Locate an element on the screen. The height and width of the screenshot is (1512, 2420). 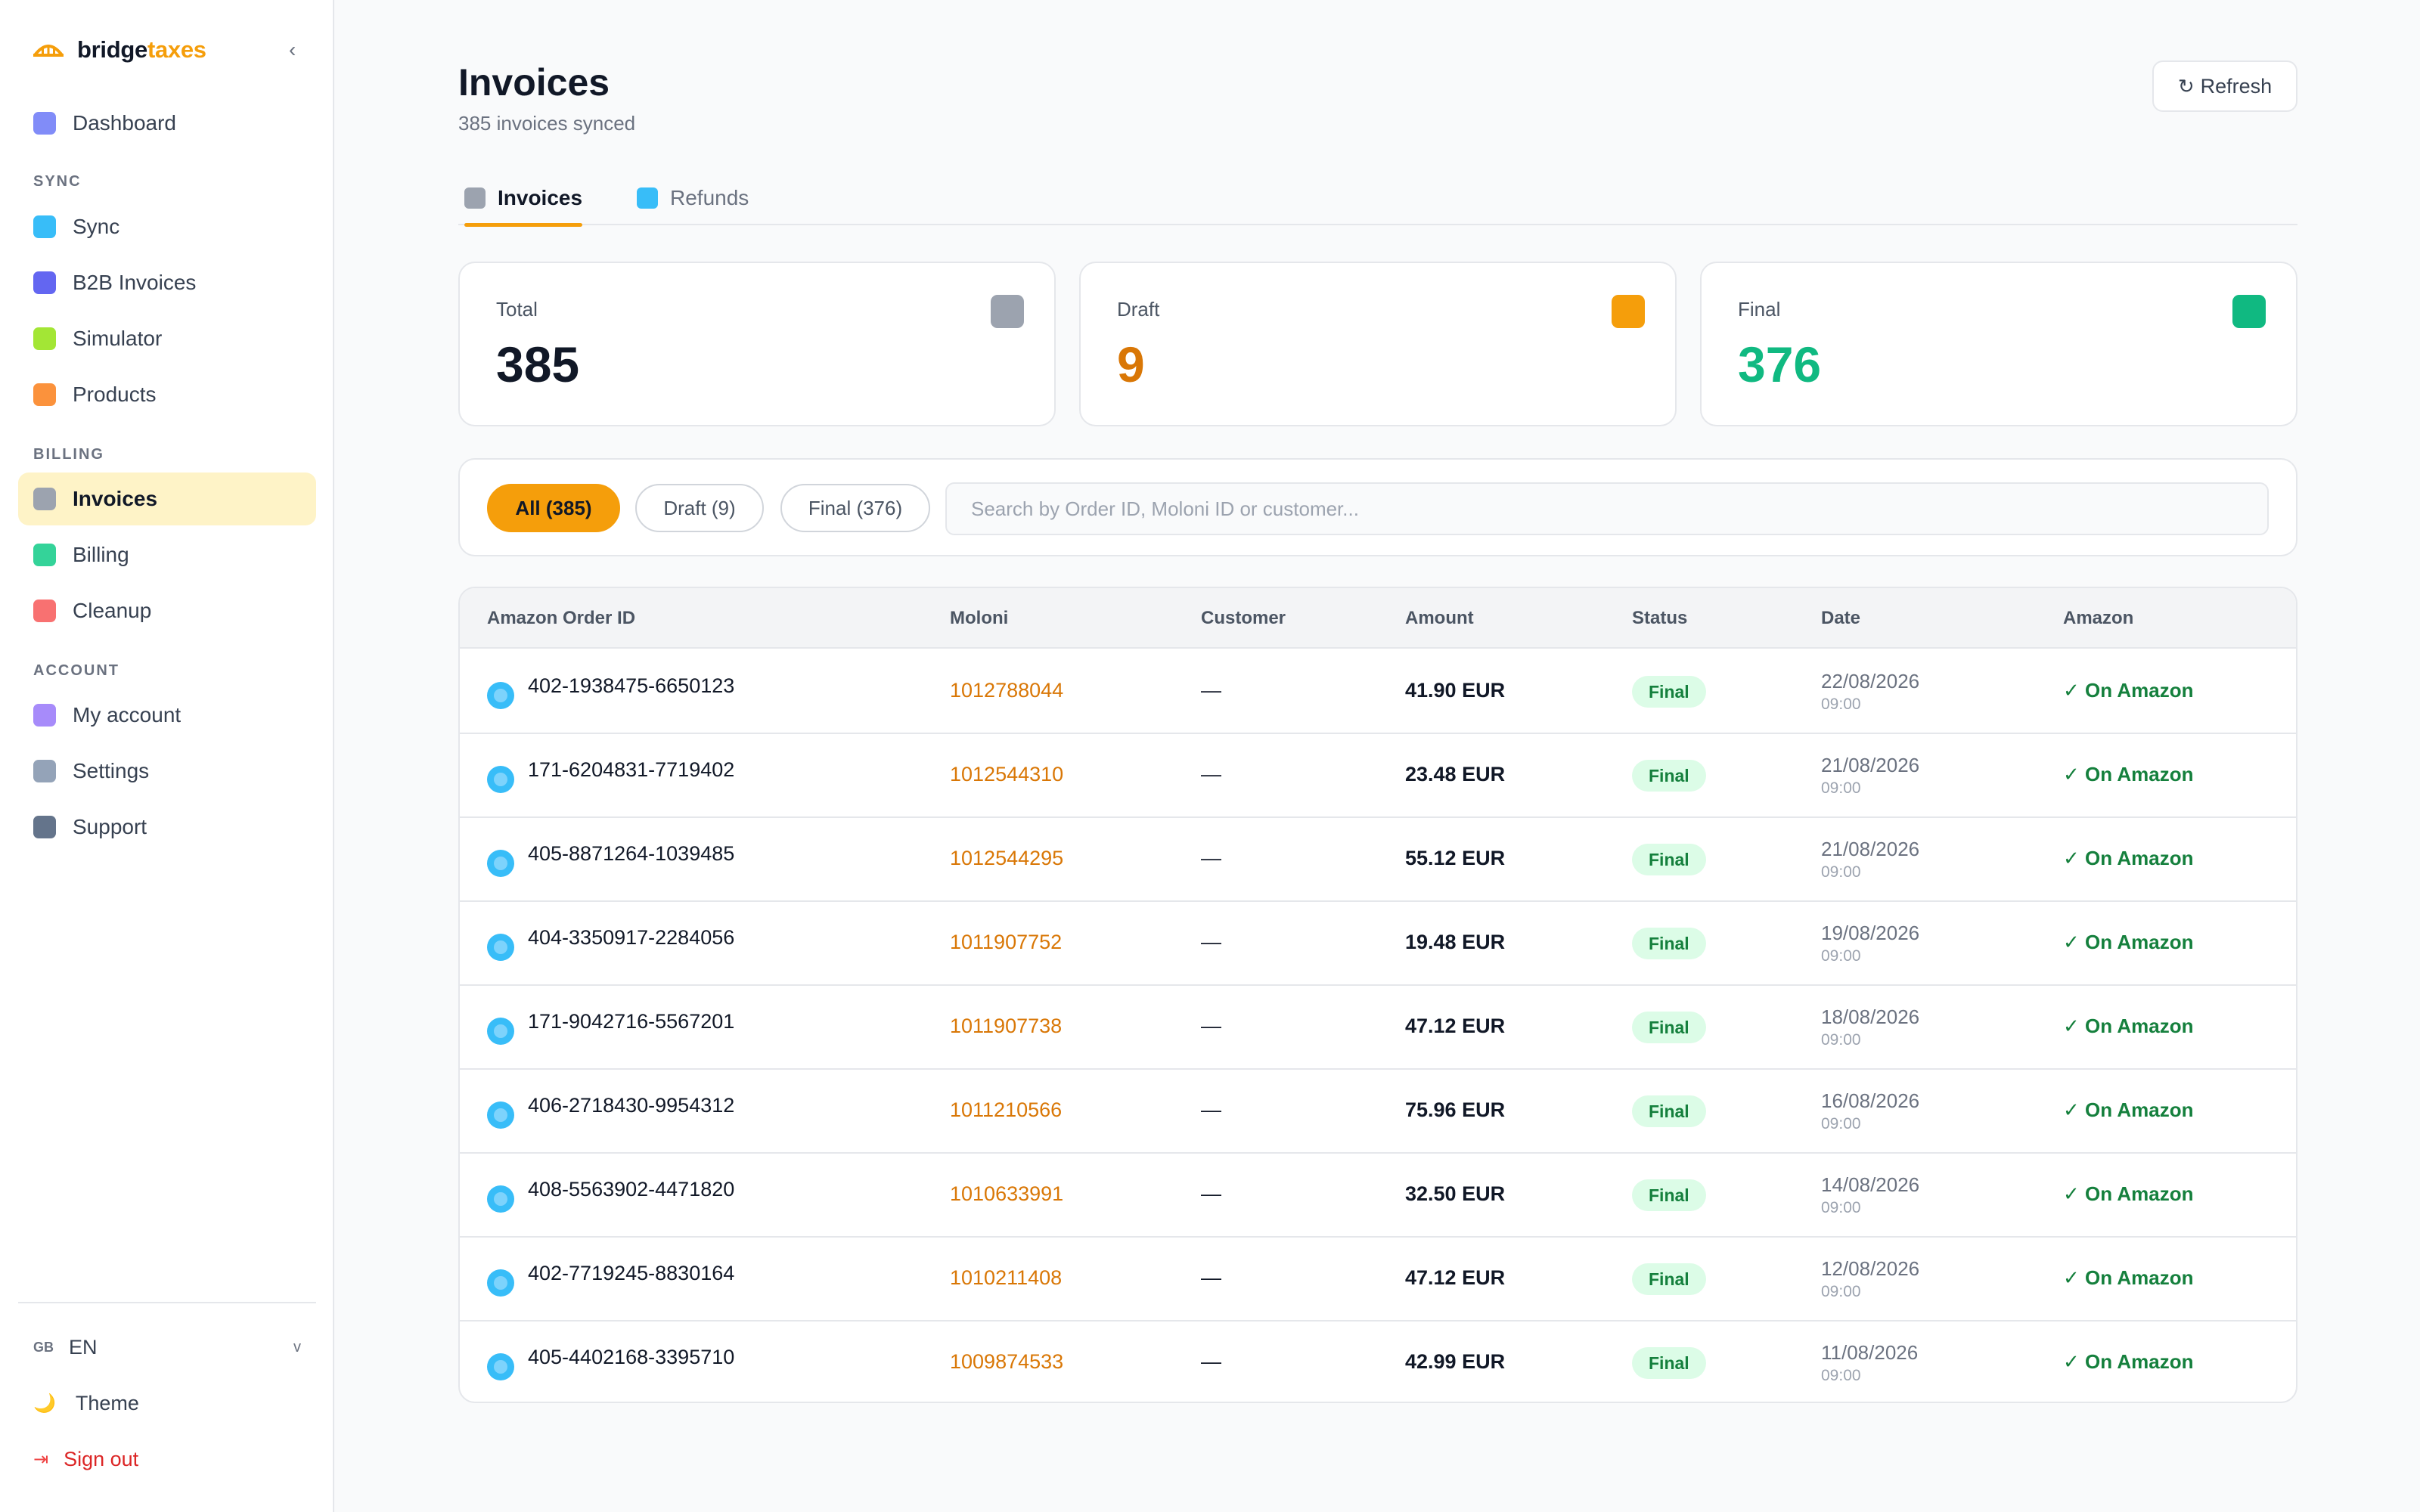
sidebar-divider is located at coordinates (167, 1302).